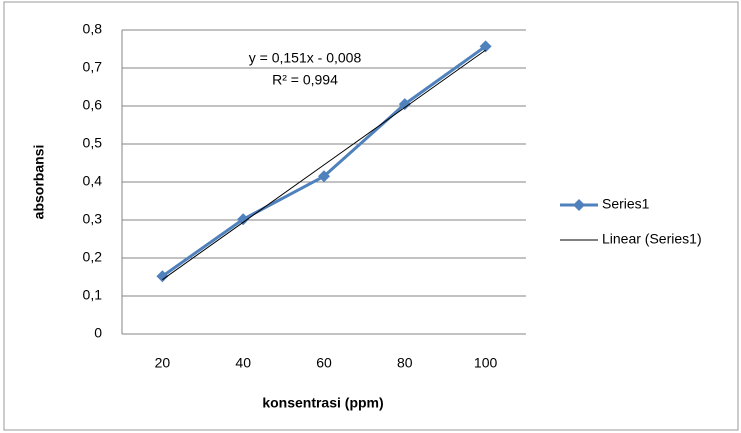 This screenshot has width=741, height=433. Describe the element at coordinates (93, 105) in the screenshot. I see `y-tick-label: 0,6` at that location.